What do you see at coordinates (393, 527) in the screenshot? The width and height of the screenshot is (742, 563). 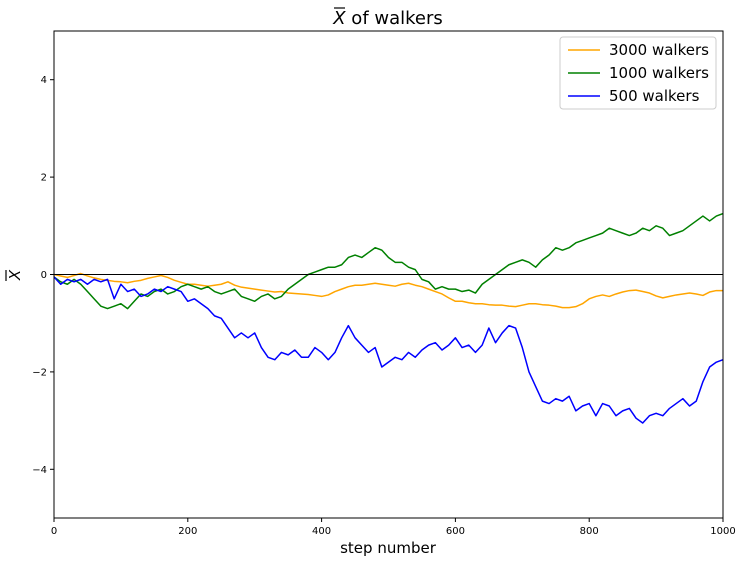 I see `x-axis-ticks: 0 200 400 600 800 1000` at bounding box center [393, 527].